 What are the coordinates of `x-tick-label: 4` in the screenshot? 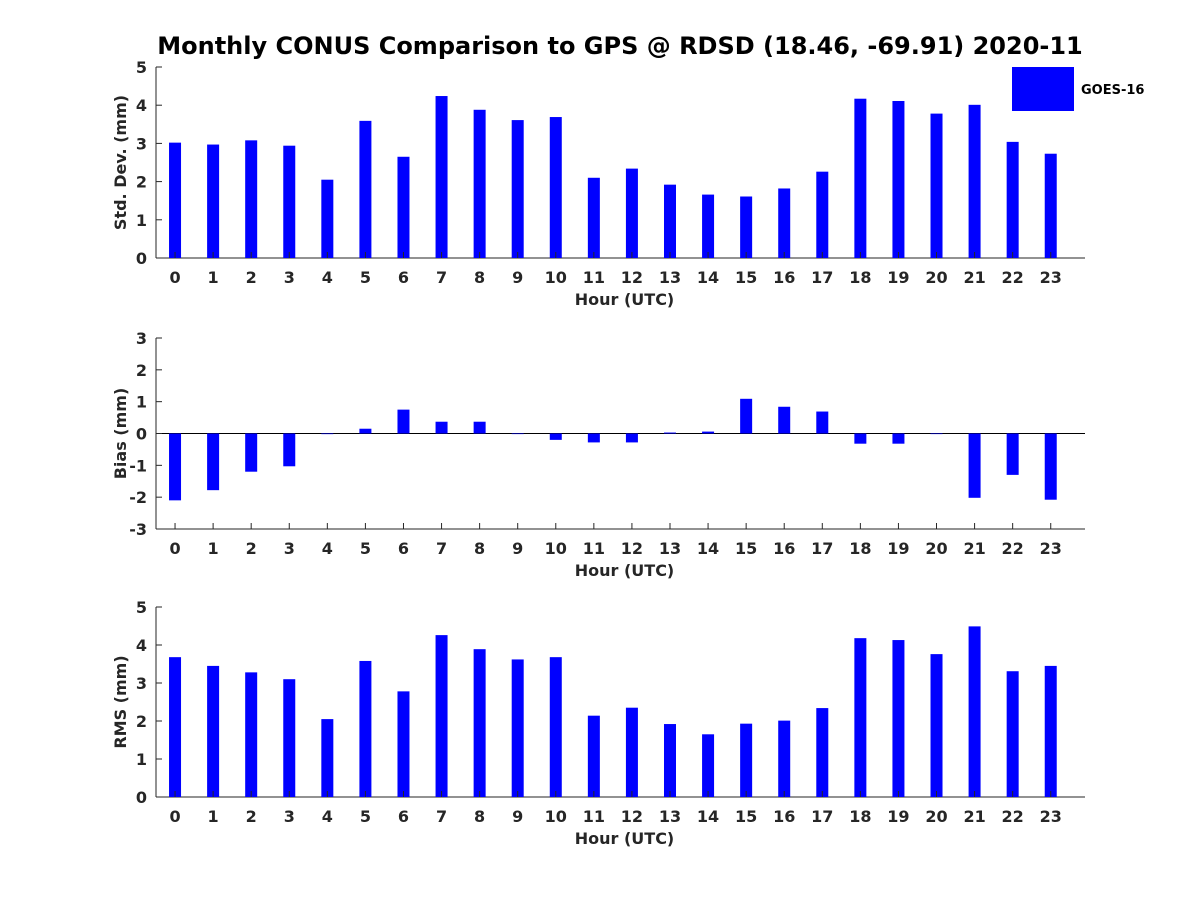 It's located at (327, 548).